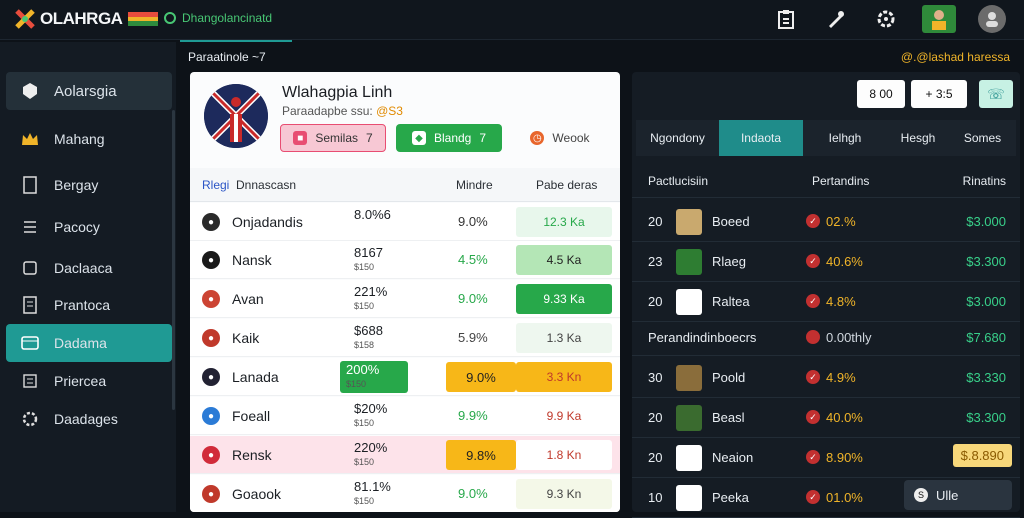 The image size is (1024, 518). Describe the element at coordinates (227, 18) in the screenshot. I see `tagline-text: Dhangolancinatd` at that location.